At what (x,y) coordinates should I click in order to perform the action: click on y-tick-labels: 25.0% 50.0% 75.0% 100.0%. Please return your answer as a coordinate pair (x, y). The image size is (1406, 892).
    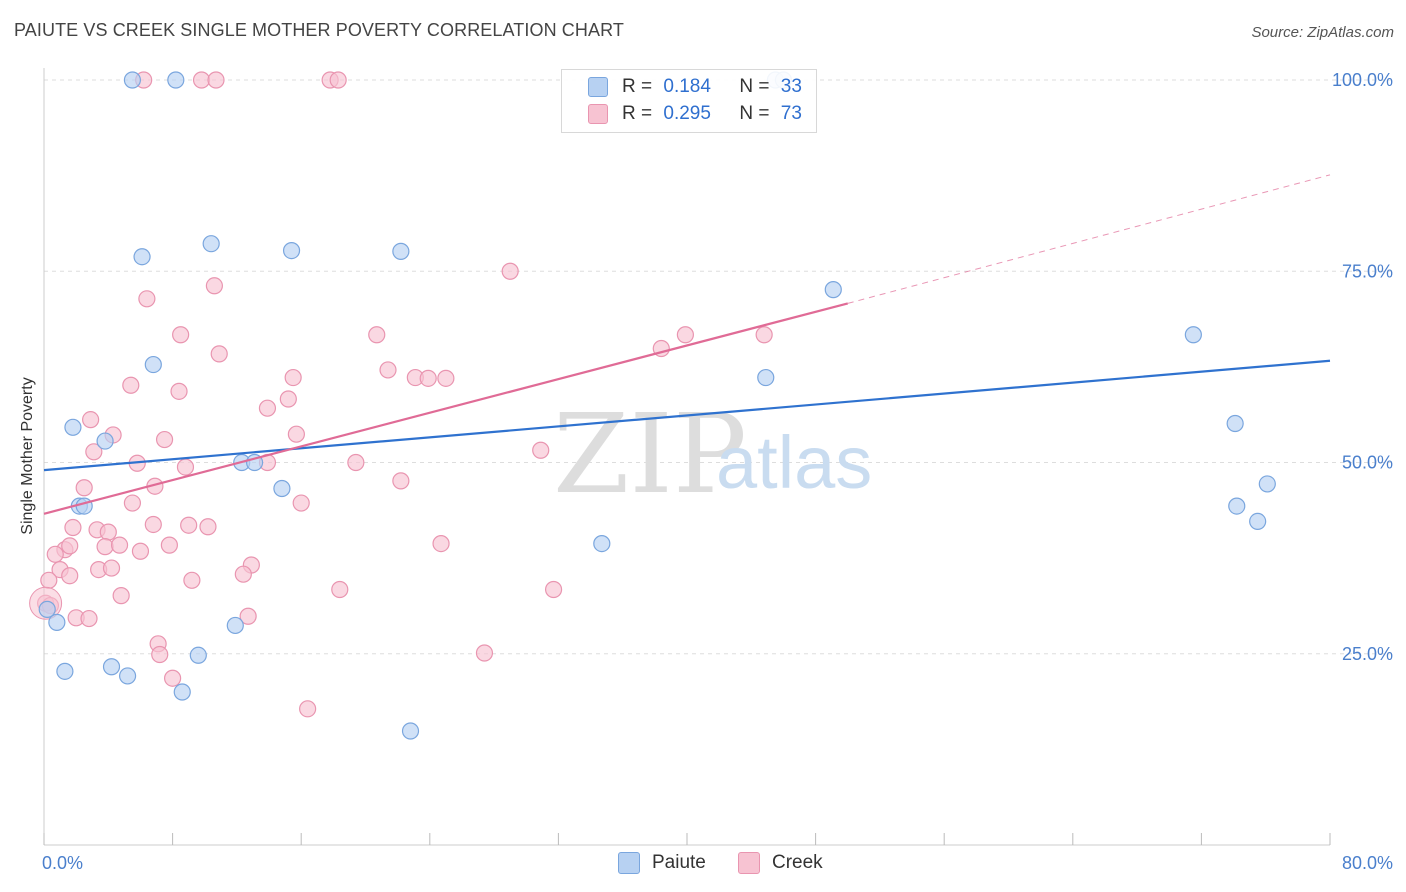
    Looking at the image, I should click on (1362, 367).